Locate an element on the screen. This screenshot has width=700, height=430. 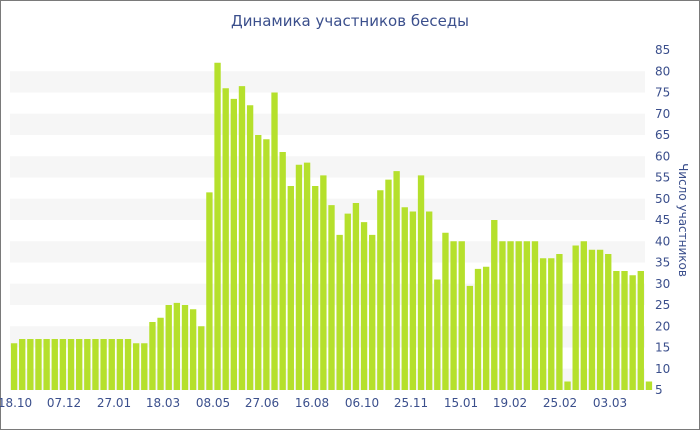
y-tick-label: 35 is located at coordinates (662, 263).